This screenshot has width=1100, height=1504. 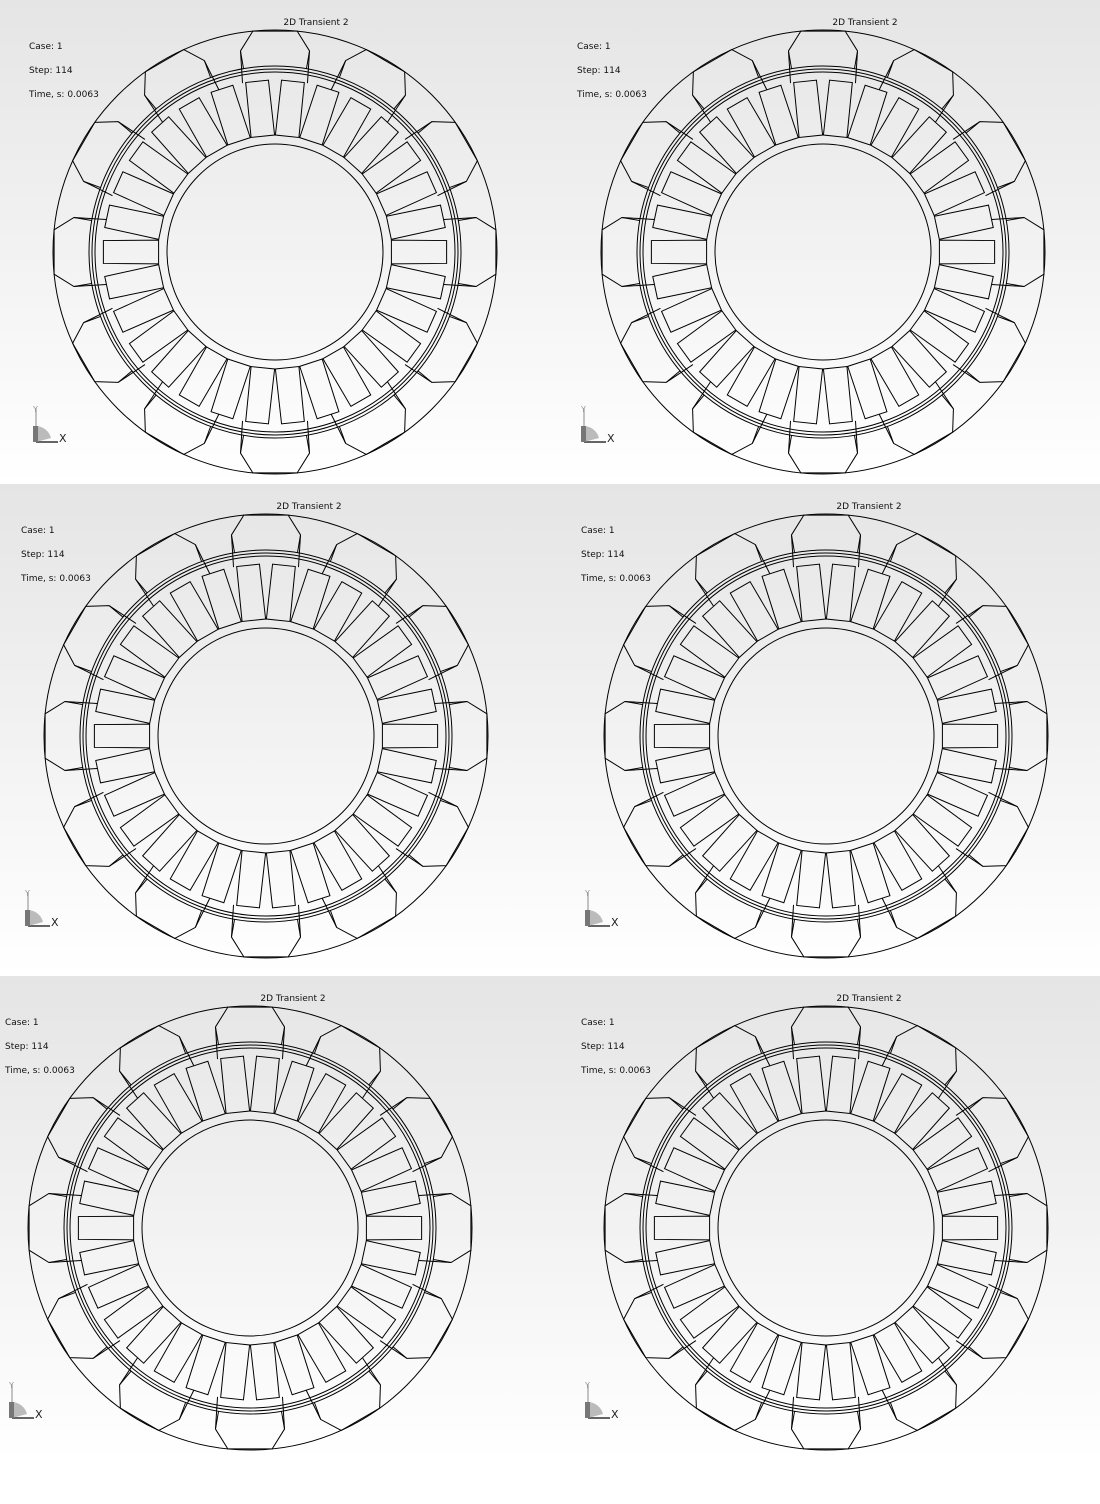 I want to click on airgap-circle, so click(x=266, y=736).